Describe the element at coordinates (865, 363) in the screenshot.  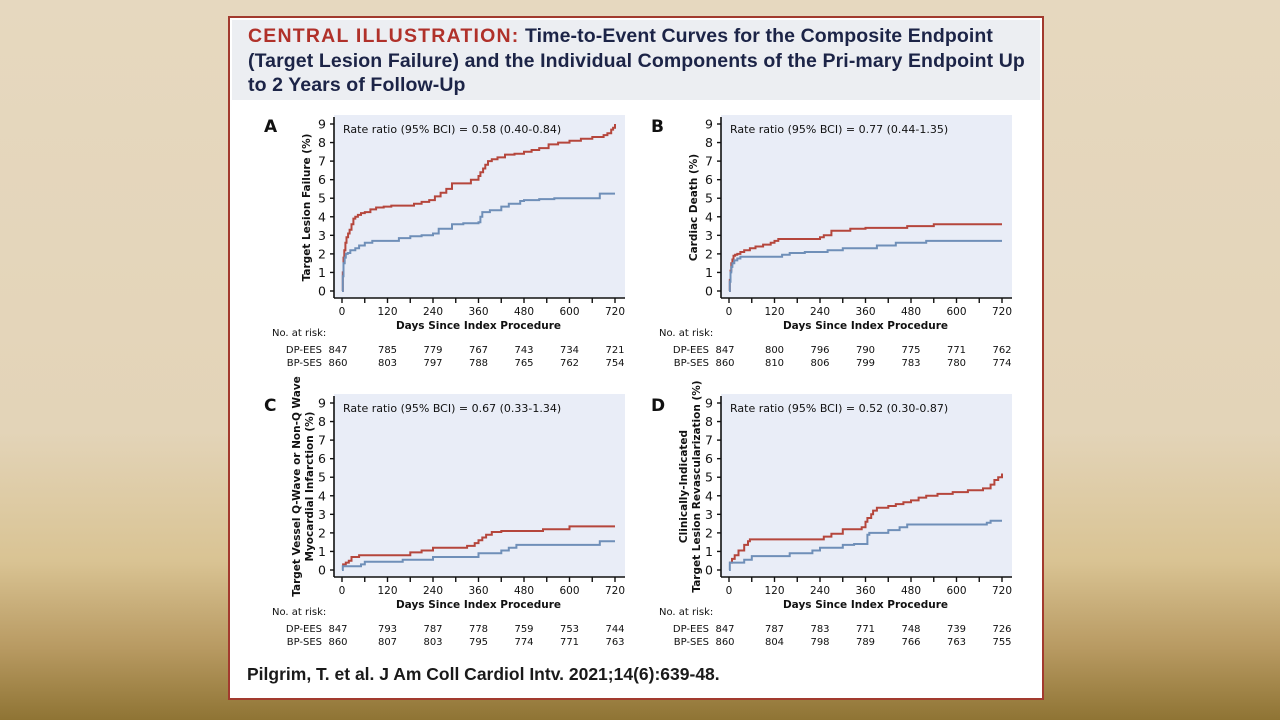
I see `at-risk-value: 799` at that location.